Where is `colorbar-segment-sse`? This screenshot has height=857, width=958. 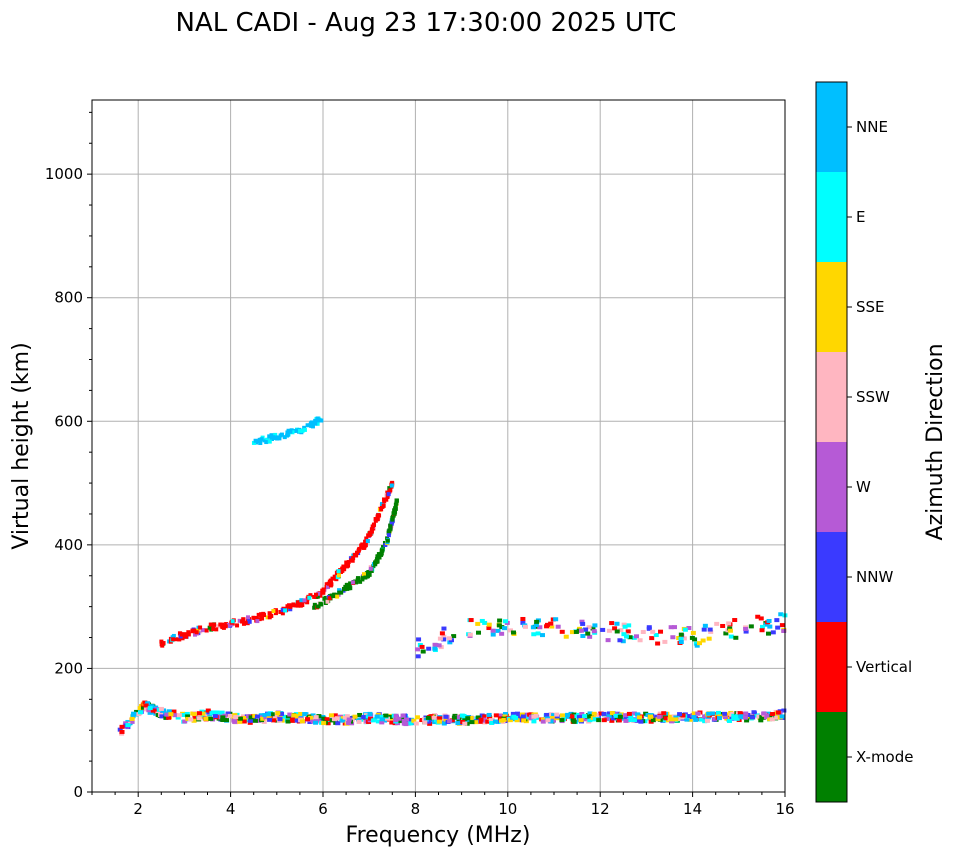
colorbar-segment-sse is located at coordinates (831, 307).